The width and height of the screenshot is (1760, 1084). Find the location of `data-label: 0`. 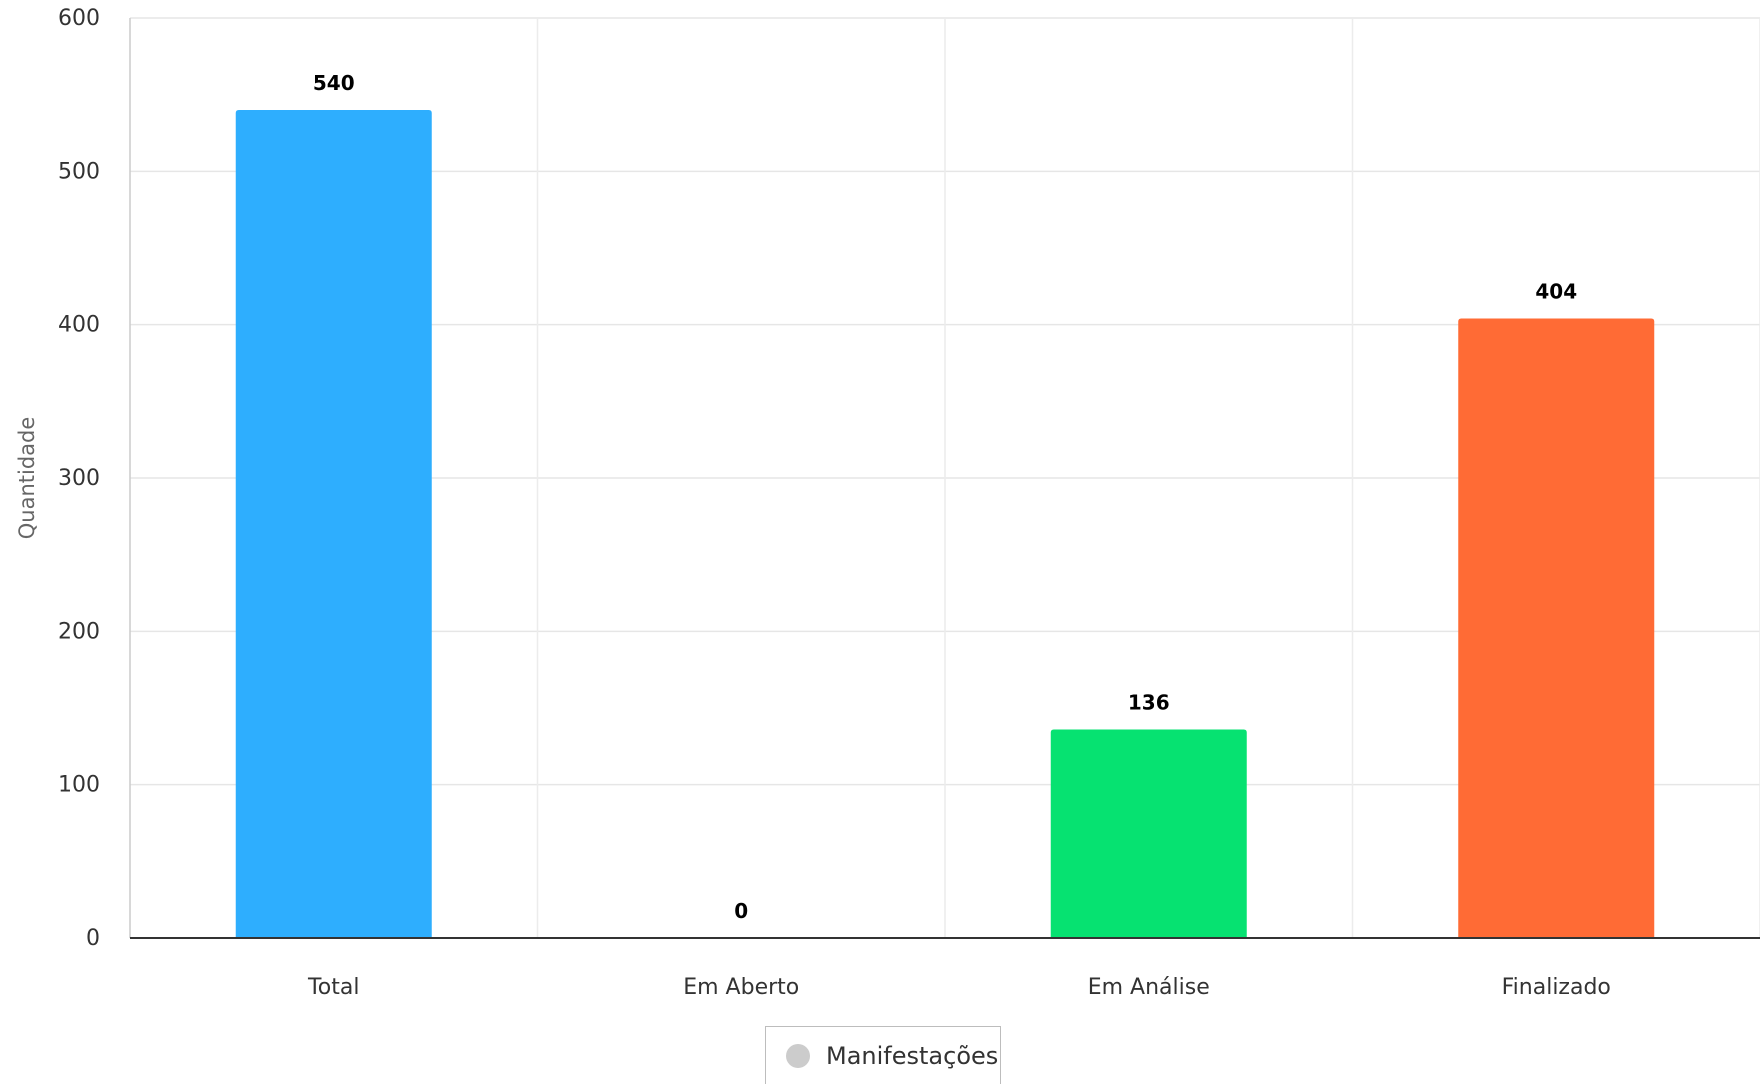

data-label: 0 is located at coordinates (741, 911).